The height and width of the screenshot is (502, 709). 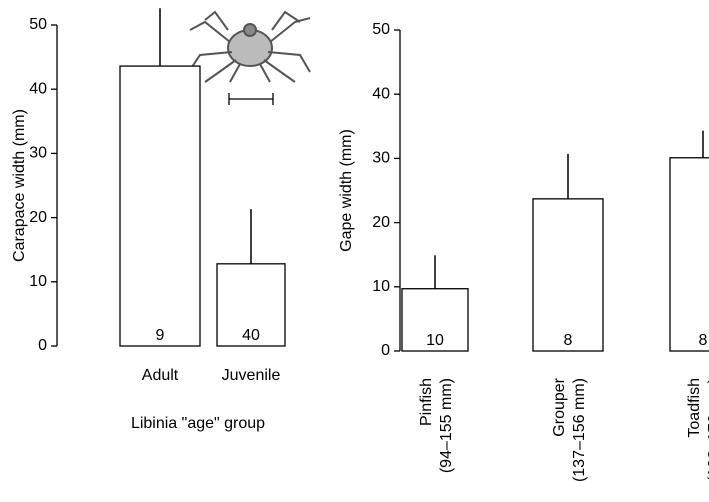 I want to click on x-tick-label: Adult, so click(x=160, y=375).